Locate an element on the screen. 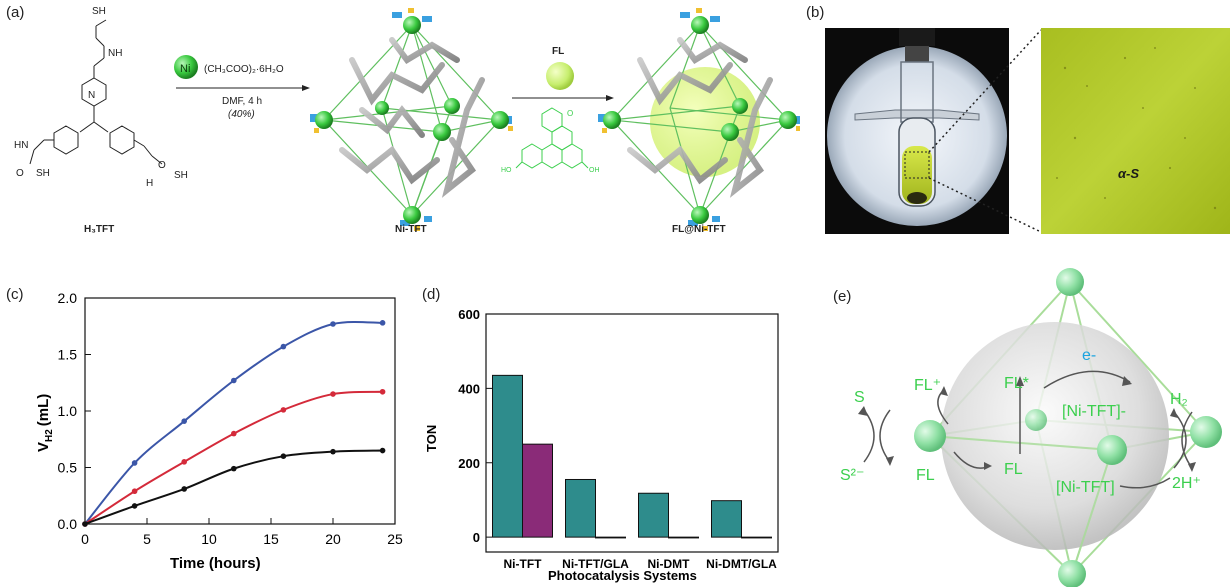 Image resolution: width=1232 pixels, height=587 pixels. ligand-o-left: O is located at coordinates (20, 173).